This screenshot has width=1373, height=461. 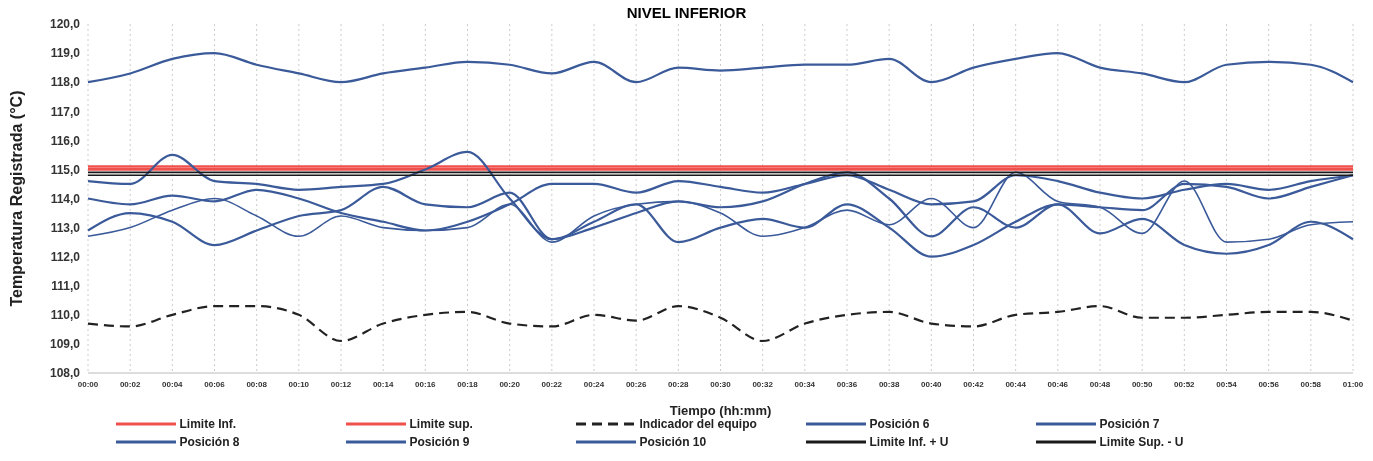 I want to click on y-tick-label: 115,0, so click(x=65, y=169).